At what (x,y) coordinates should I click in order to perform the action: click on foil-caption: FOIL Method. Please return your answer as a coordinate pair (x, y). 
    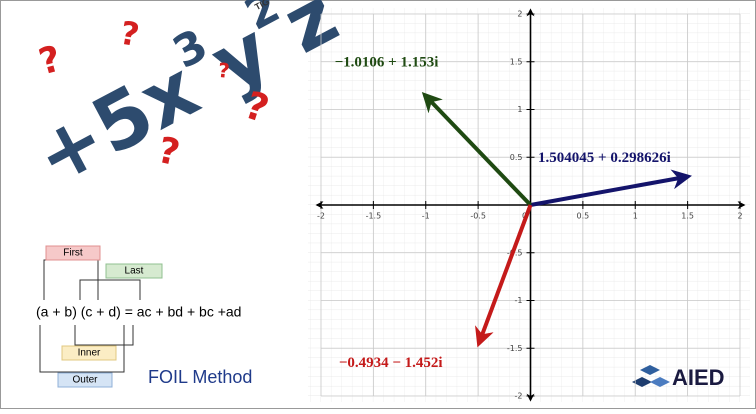
    Looking at the image, I should click on (200, 377).